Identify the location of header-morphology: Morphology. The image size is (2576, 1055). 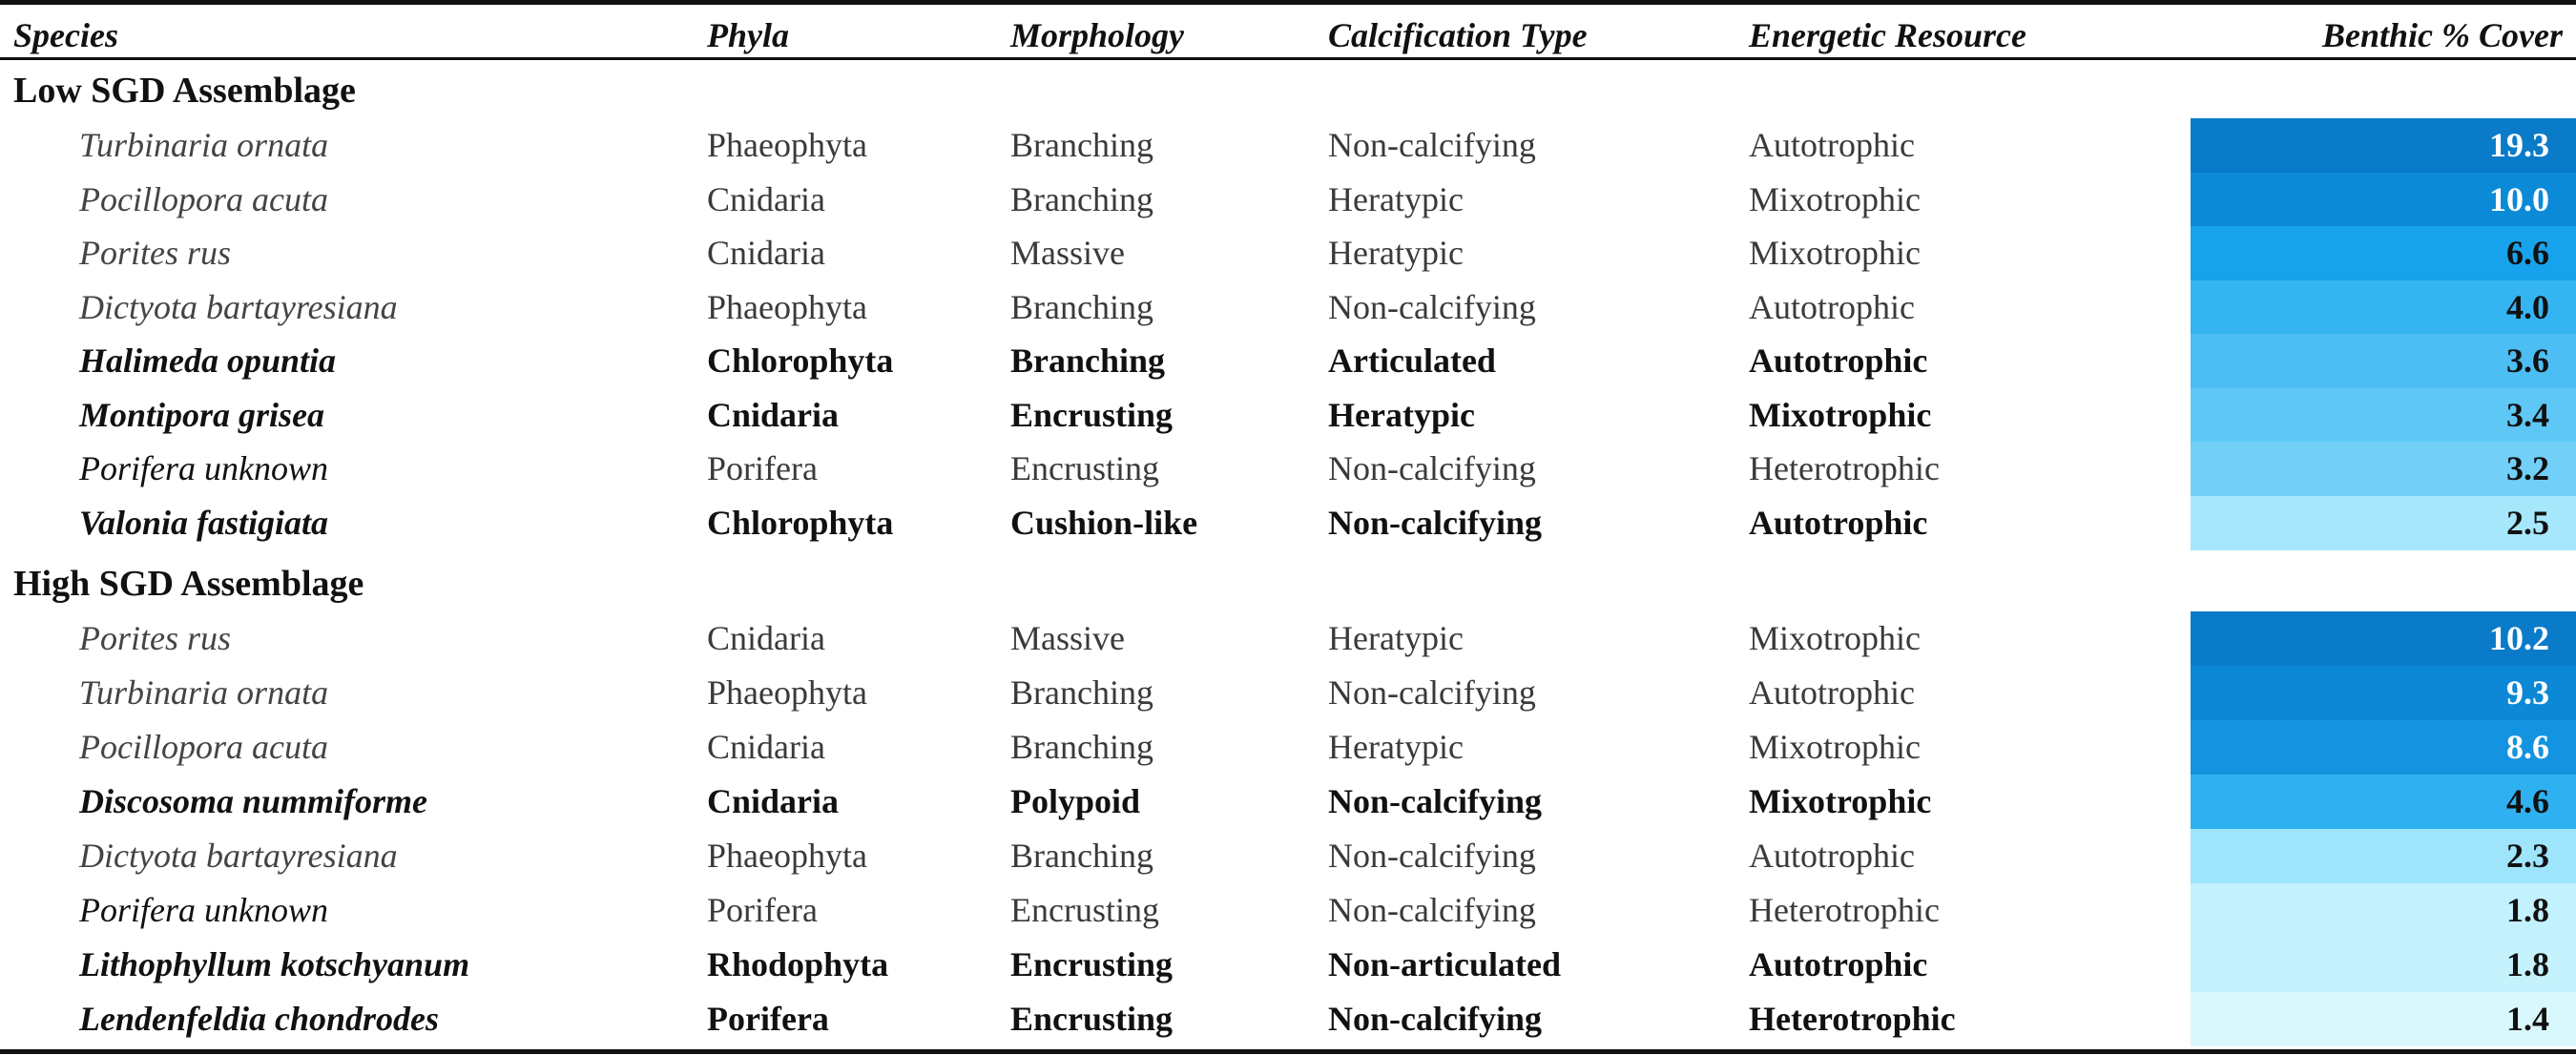
(1097, 35).